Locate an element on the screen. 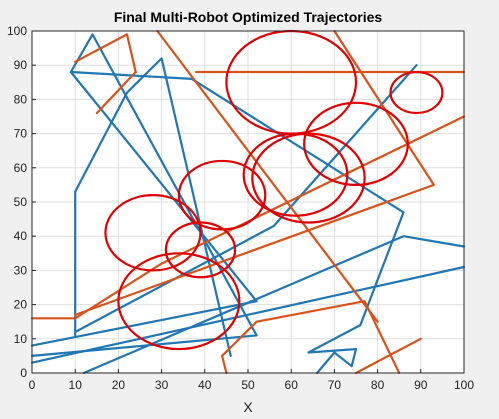 The image size is (499, 419). y-tick-label: 10 is located at coordinates (21, 339).